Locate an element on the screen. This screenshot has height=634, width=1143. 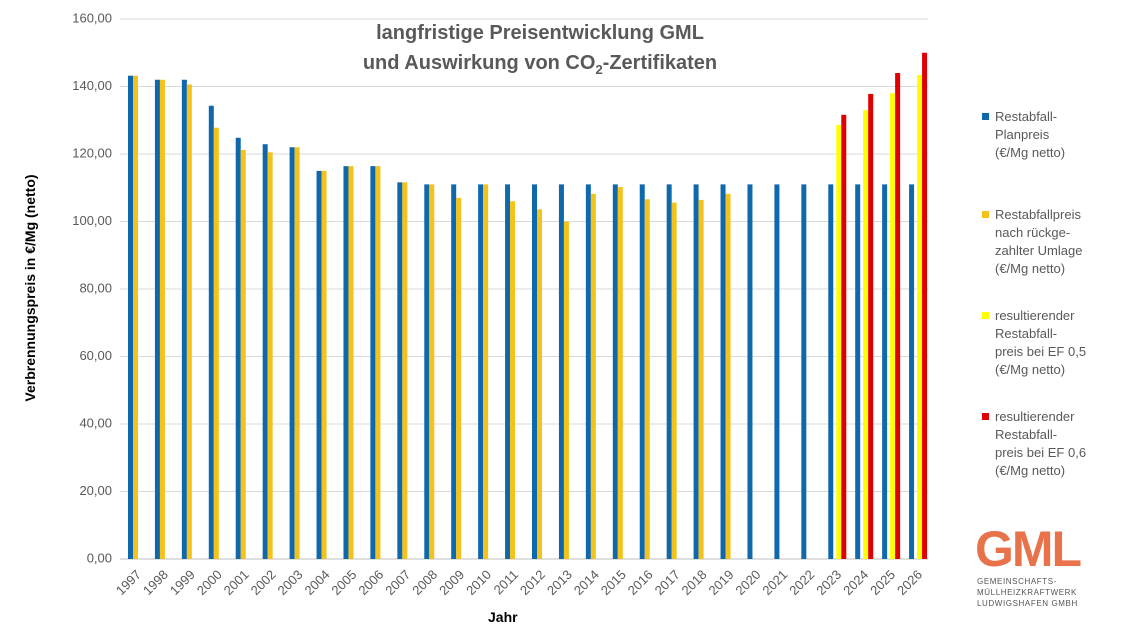
x-tick-label: 2012 is located at coordinates (532, 582).